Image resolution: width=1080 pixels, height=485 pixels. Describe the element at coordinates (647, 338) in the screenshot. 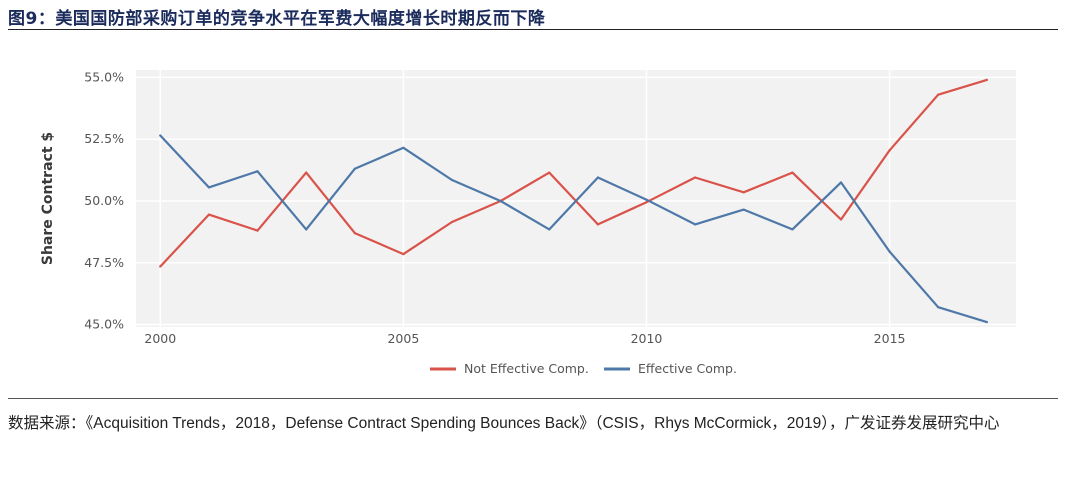

I see `x-tick-label: 2010` at that location.